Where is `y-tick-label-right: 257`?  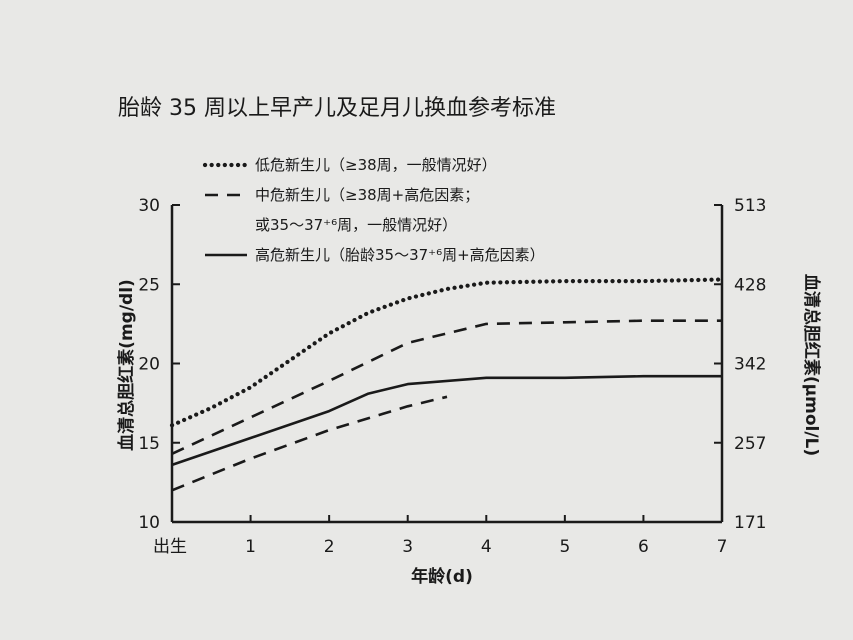
y-tick-label-right: 257 is located at coordinates (750, 444).